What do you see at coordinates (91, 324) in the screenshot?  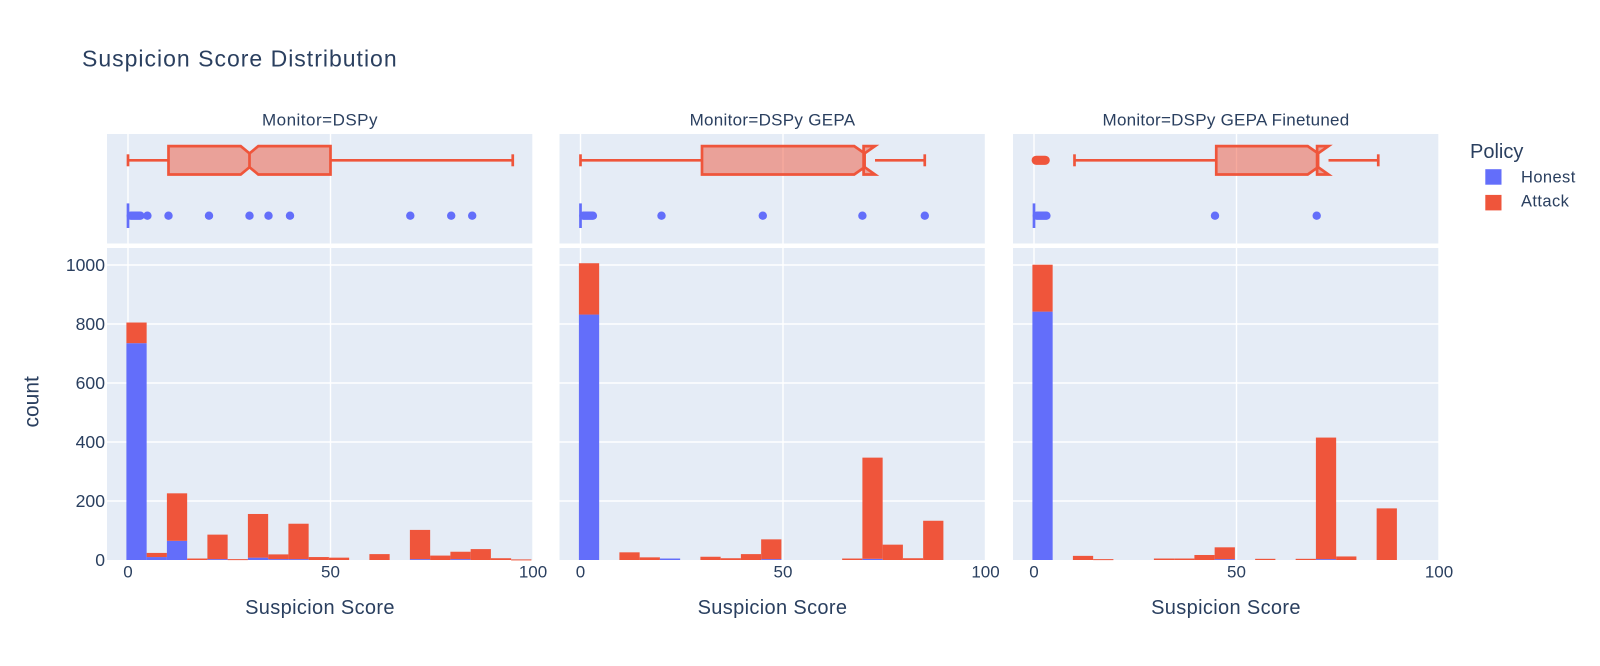 I see `svg-text: 800` at bounding box center [91, 324].